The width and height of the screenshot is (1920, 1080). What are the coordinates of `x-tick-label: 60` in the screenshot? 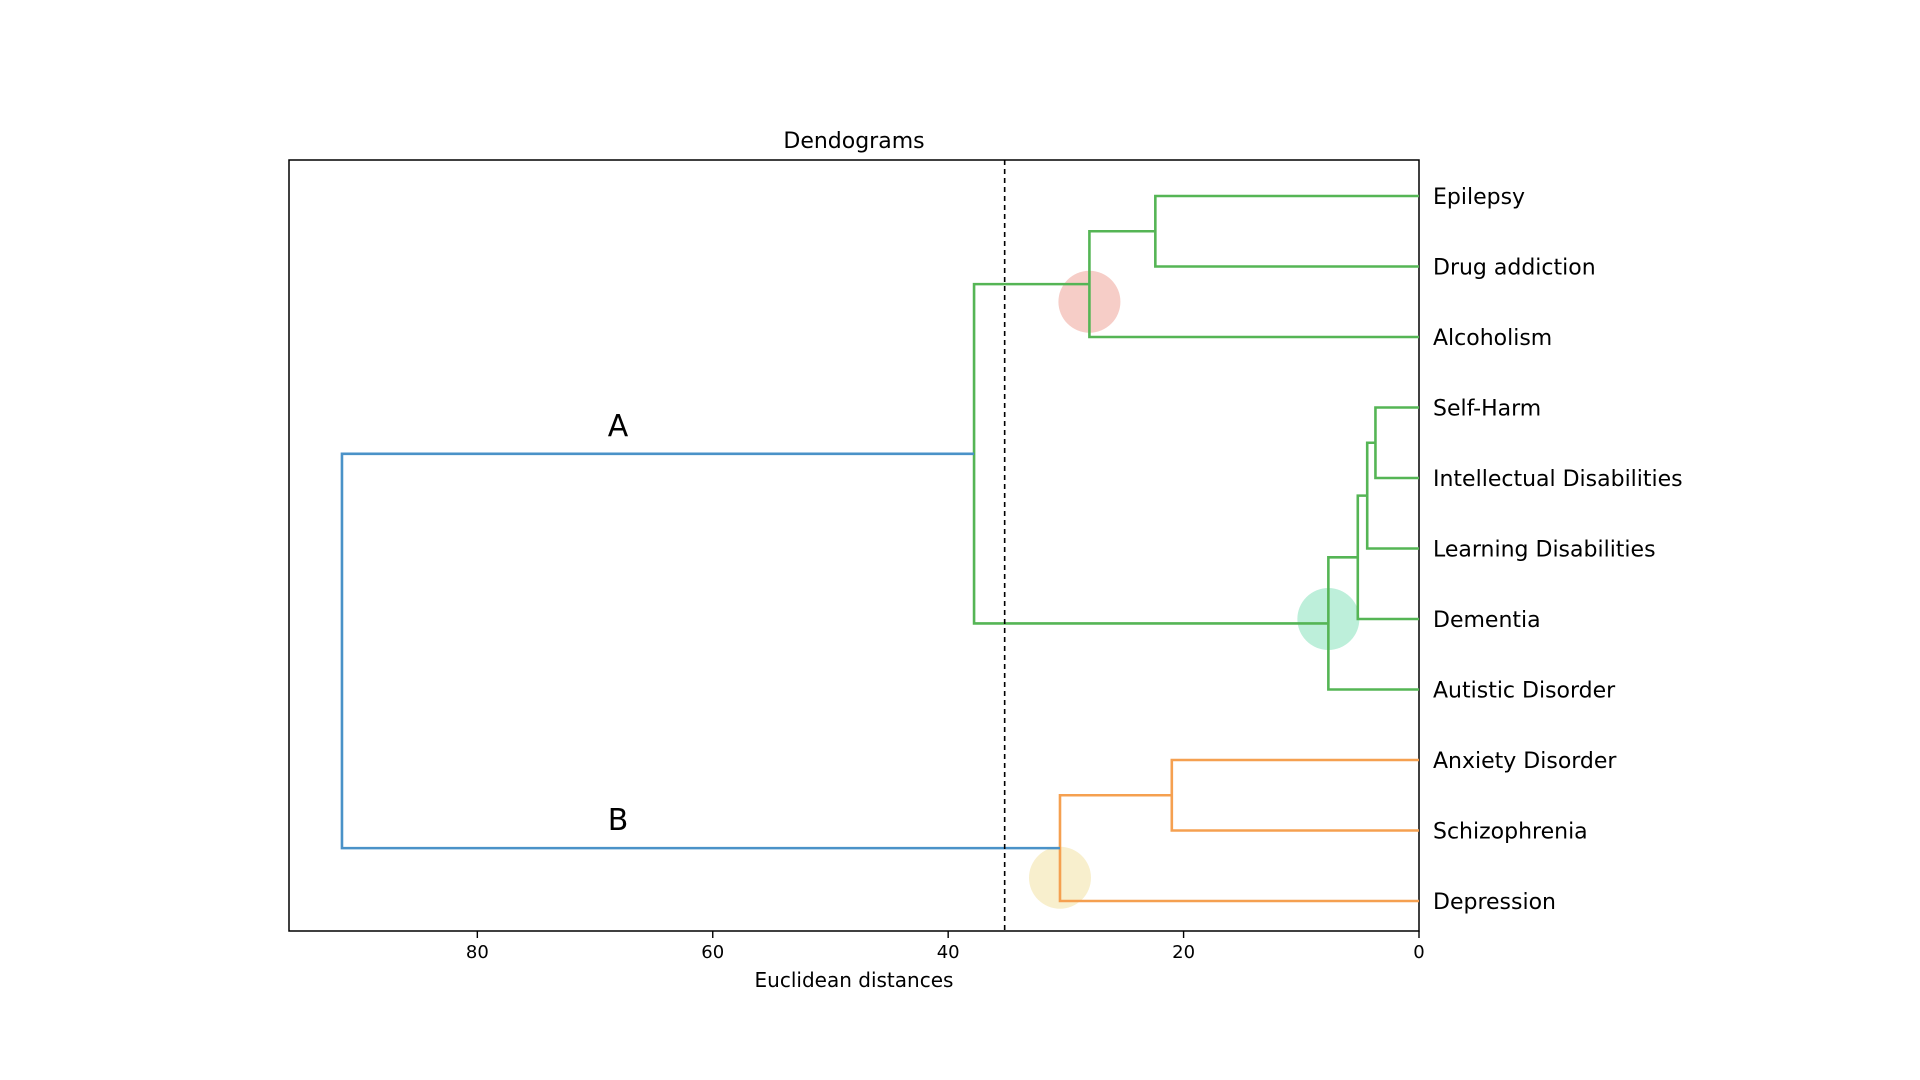 It's located at (712, 952).